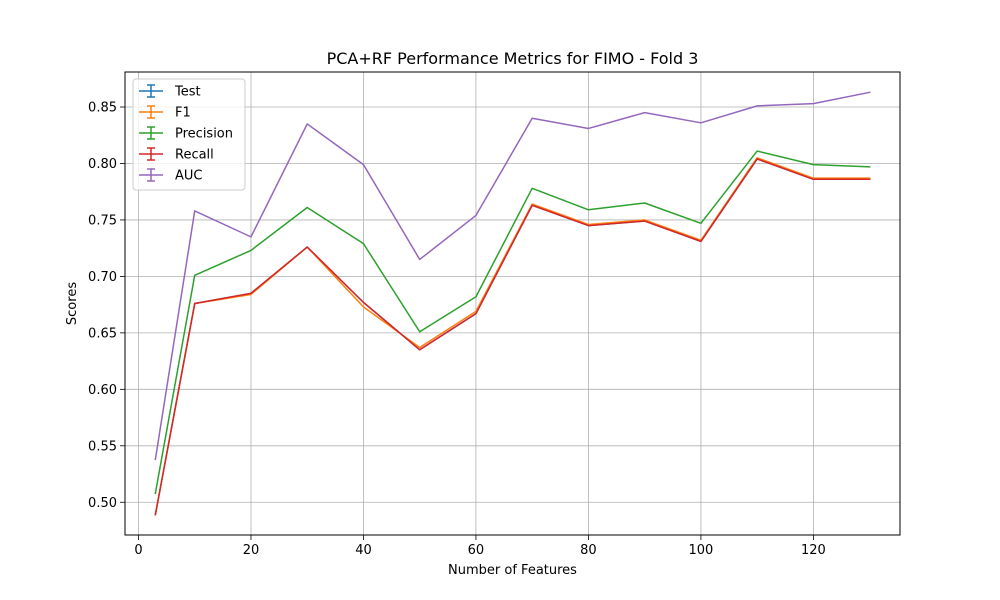  Describe the element at coordinates (813, 550) in the screenshot. I see `x-tick-label: 120` at that location.